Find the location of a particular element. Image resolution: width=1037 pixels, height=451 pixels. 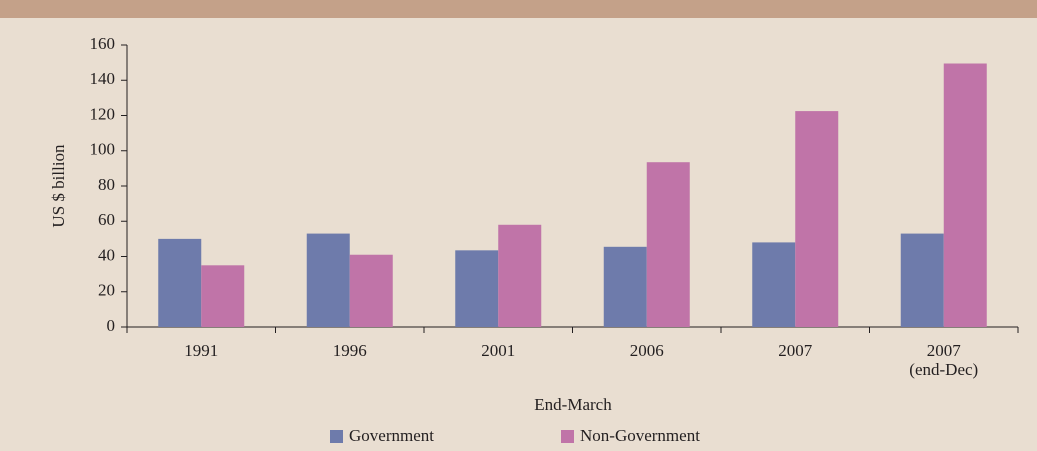

y-axis-label: US $ billion is located at coordinates (58, 186).